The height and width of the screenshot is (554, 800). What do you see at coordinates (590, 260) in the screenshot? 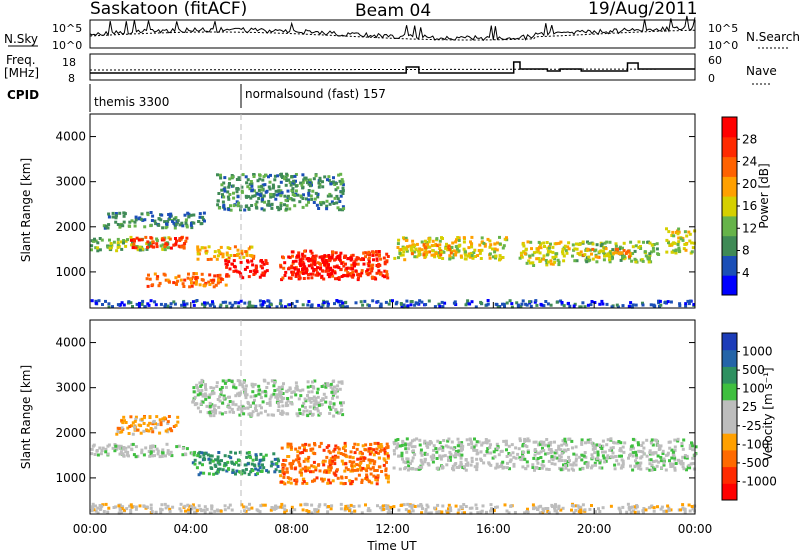
I see `power-region-11-cell` at bounding box center [590, 260].